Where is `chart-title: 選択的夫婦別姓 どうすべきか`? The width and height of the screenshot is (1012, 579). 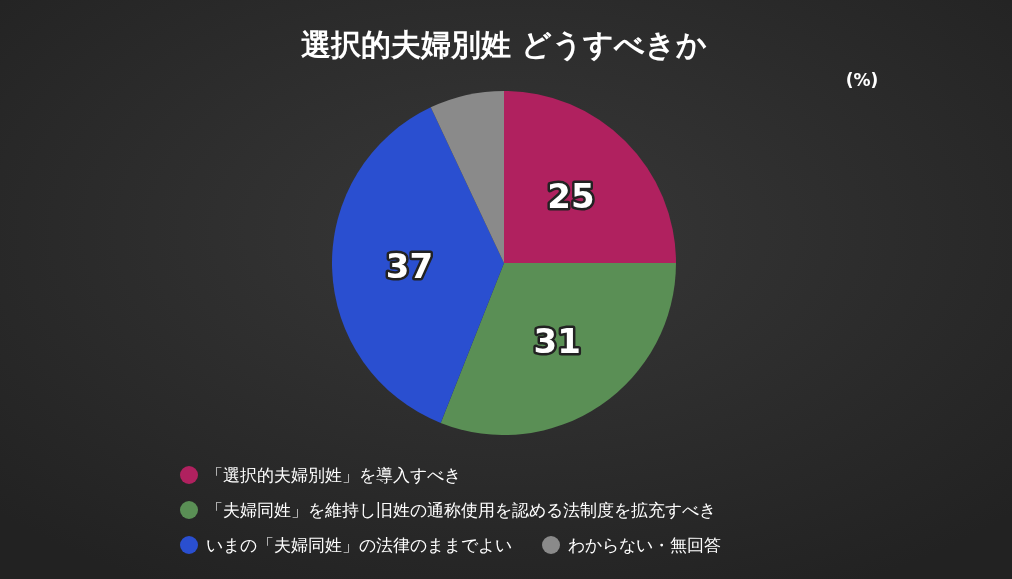
chart-title: 選択的夫婦別姓 どうすべきか is located at coordinates (504, 44).